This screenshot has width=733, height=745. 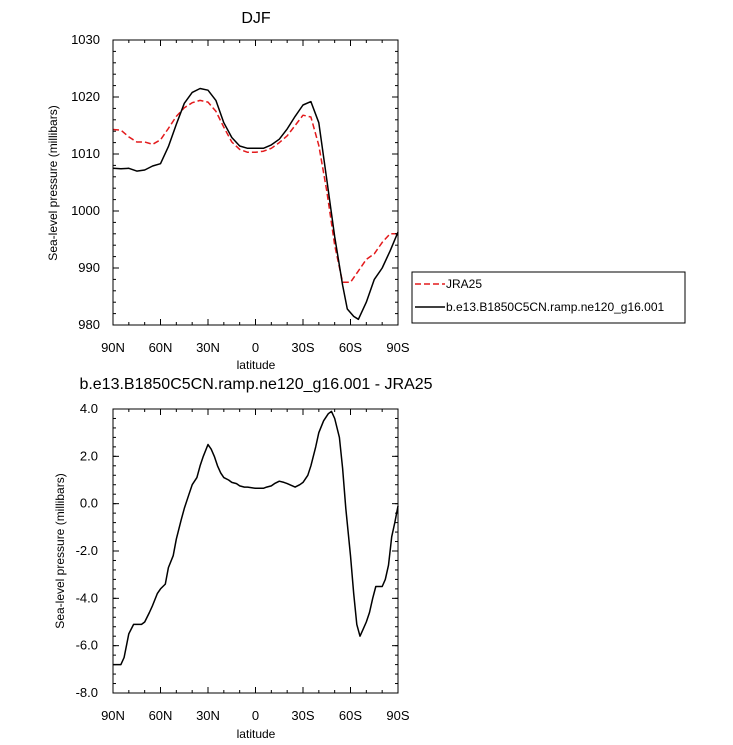 I want to click on y-tick-label: -8.0, so click(x=87, y=692).